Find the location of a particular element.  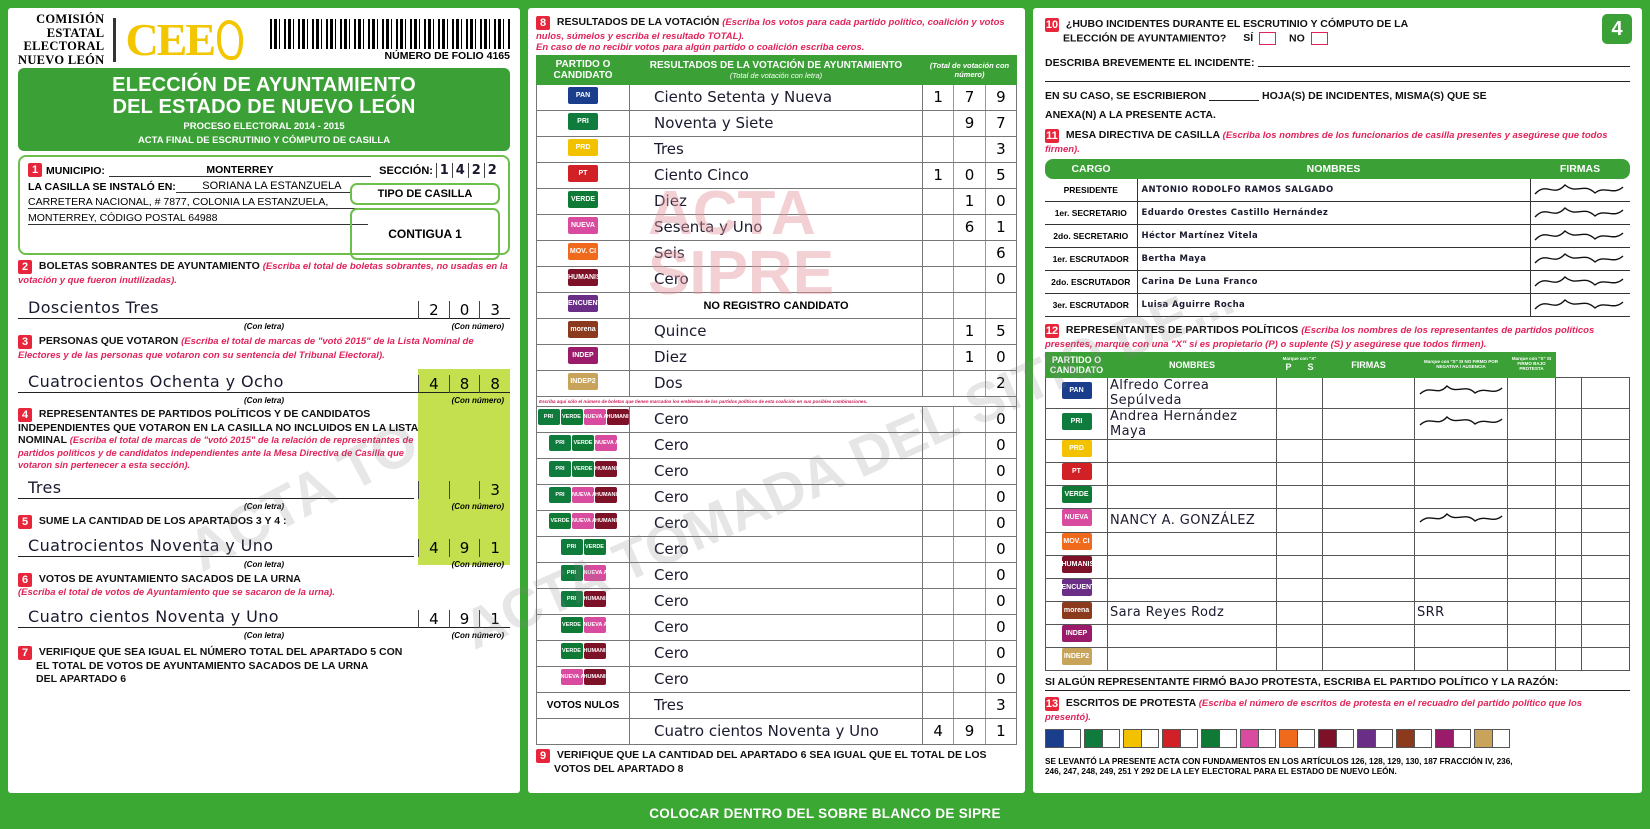

rep-nombre-cell: Sara Reyes Rodz is located at coordinates (1192, 612).